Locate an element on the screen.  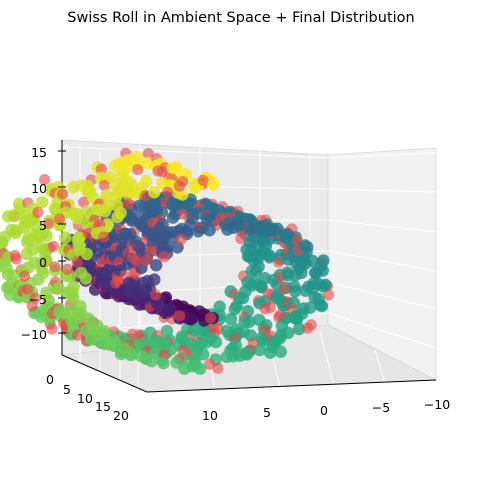
y-tick-label-4: 20 is located at coordinates (121, 415).